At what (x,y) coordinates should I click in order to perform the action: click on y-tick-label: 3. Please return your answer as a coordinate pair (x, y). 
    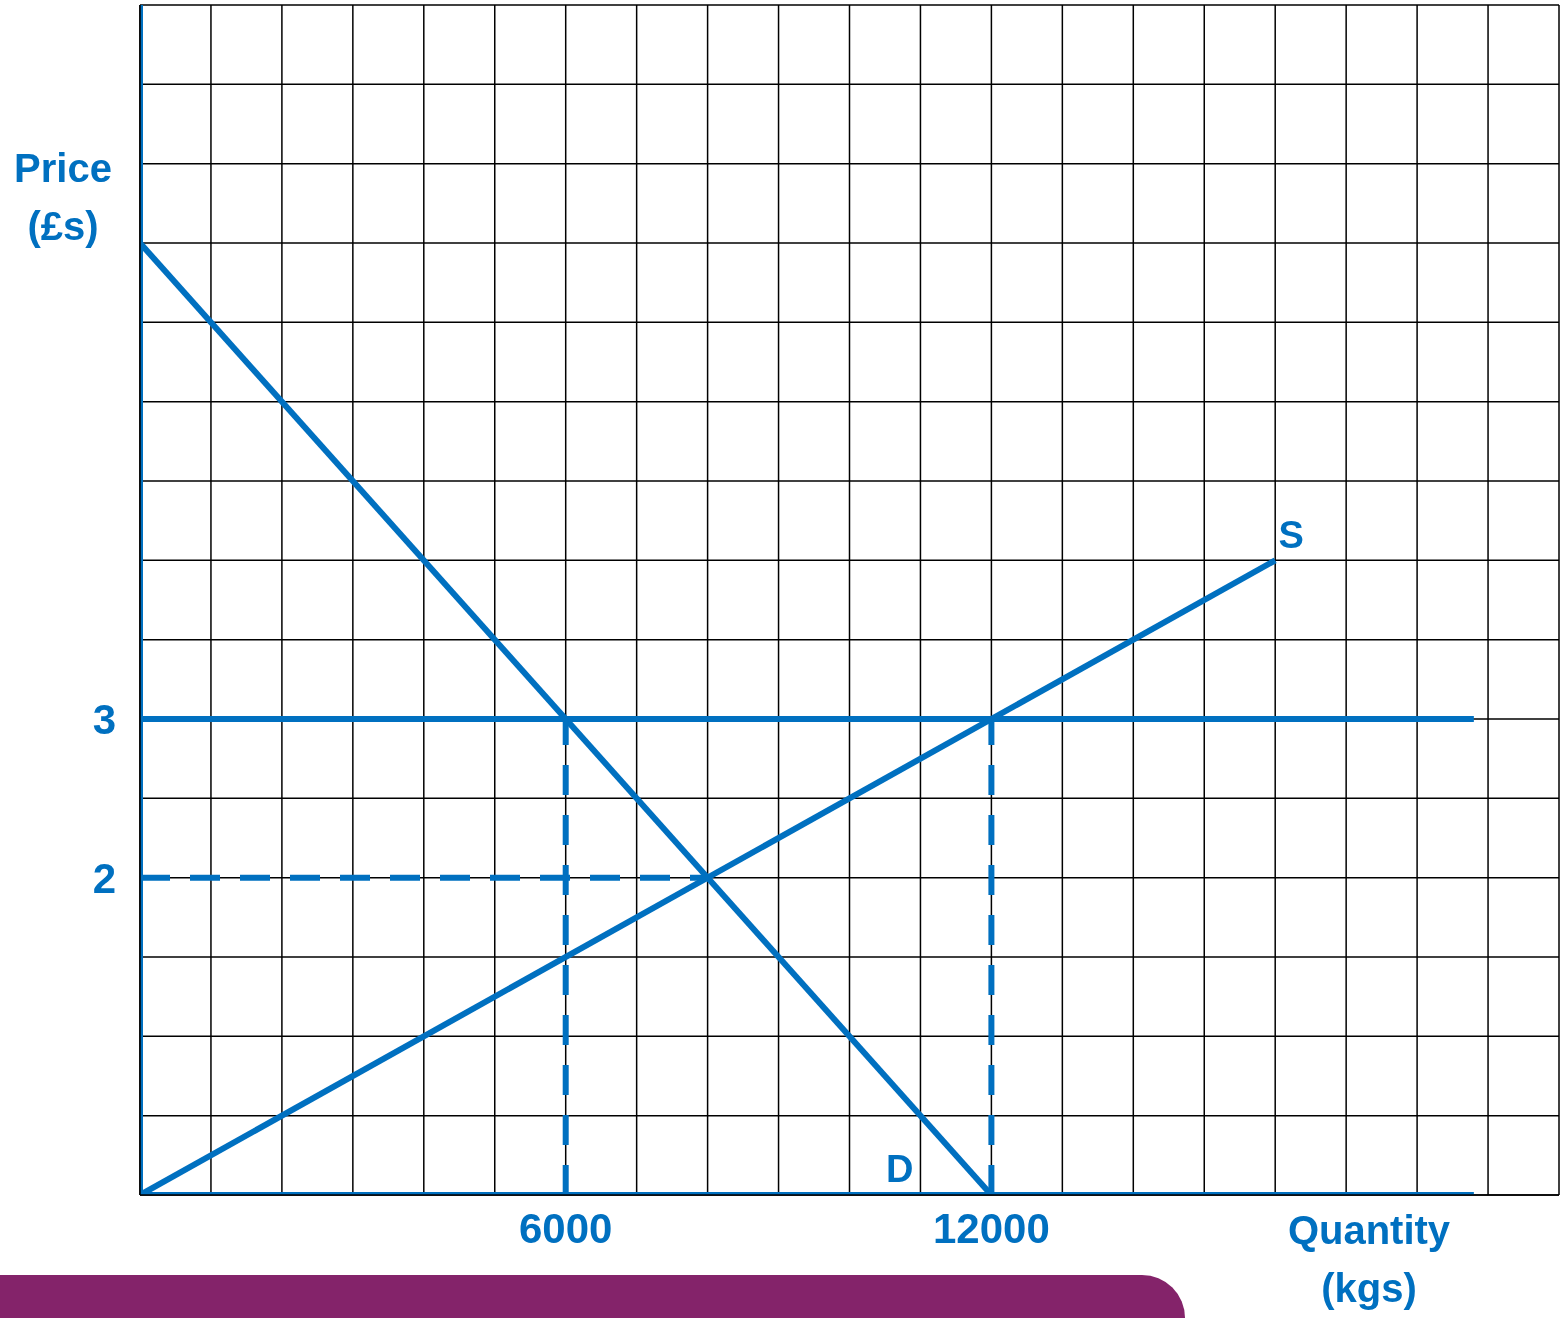
    Looking at the image, I should click on (104, 719).